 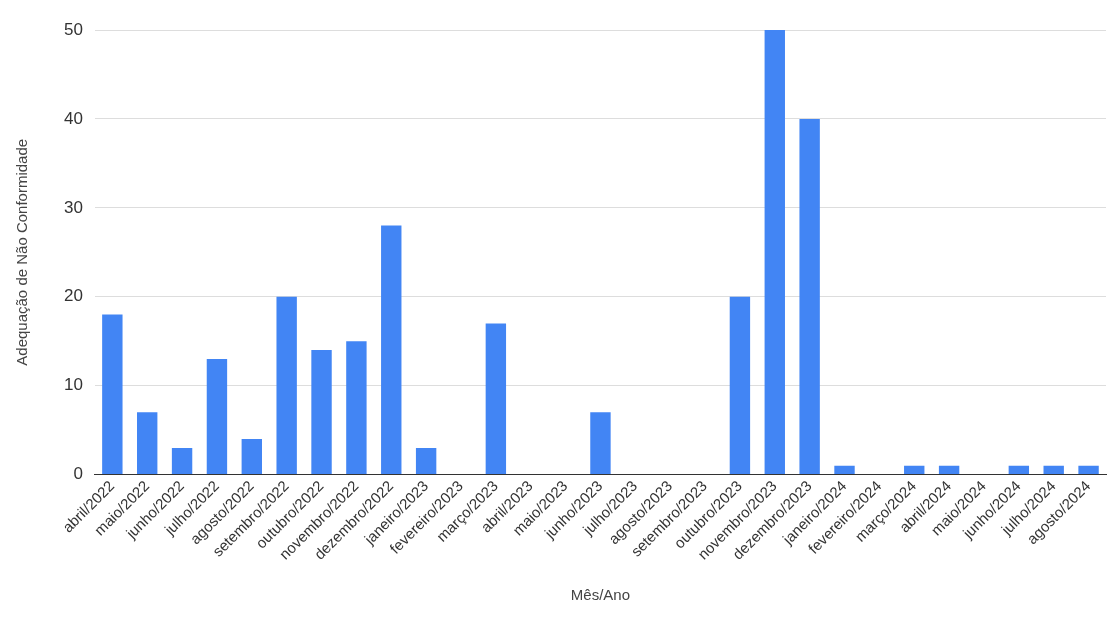 What do you see at coordinates (73, 296) in the screenshot?
I see `y-tick-label: 20` at bounding box center [73, 296].